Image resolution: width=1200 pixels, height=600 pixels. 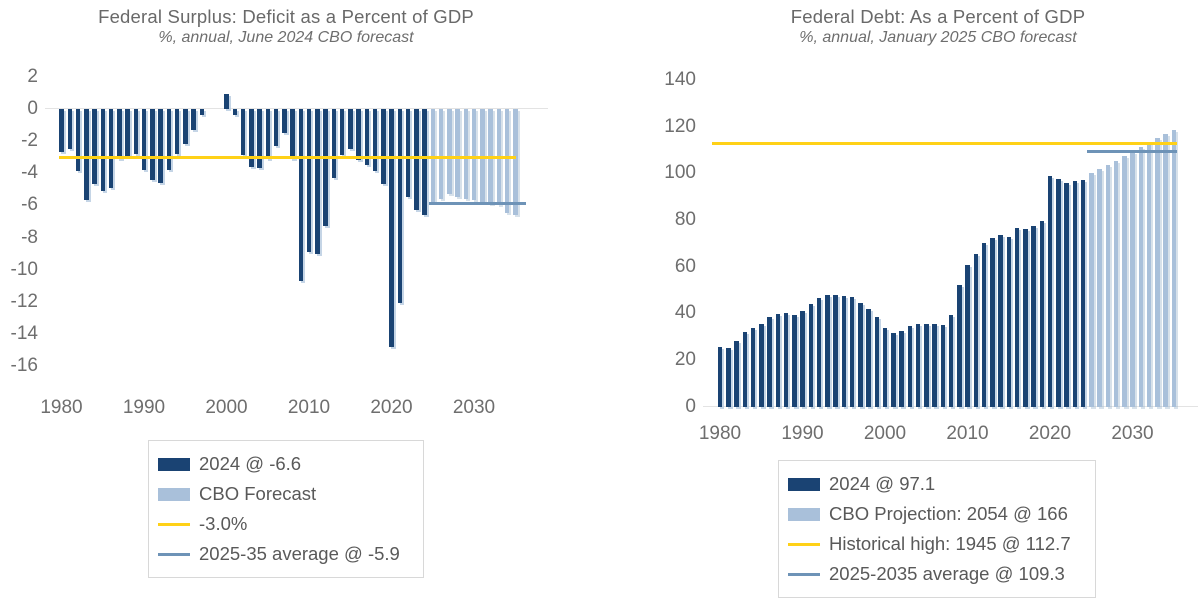 I want to click on x-tick-2020: 2020, so click(x=391, y=407).